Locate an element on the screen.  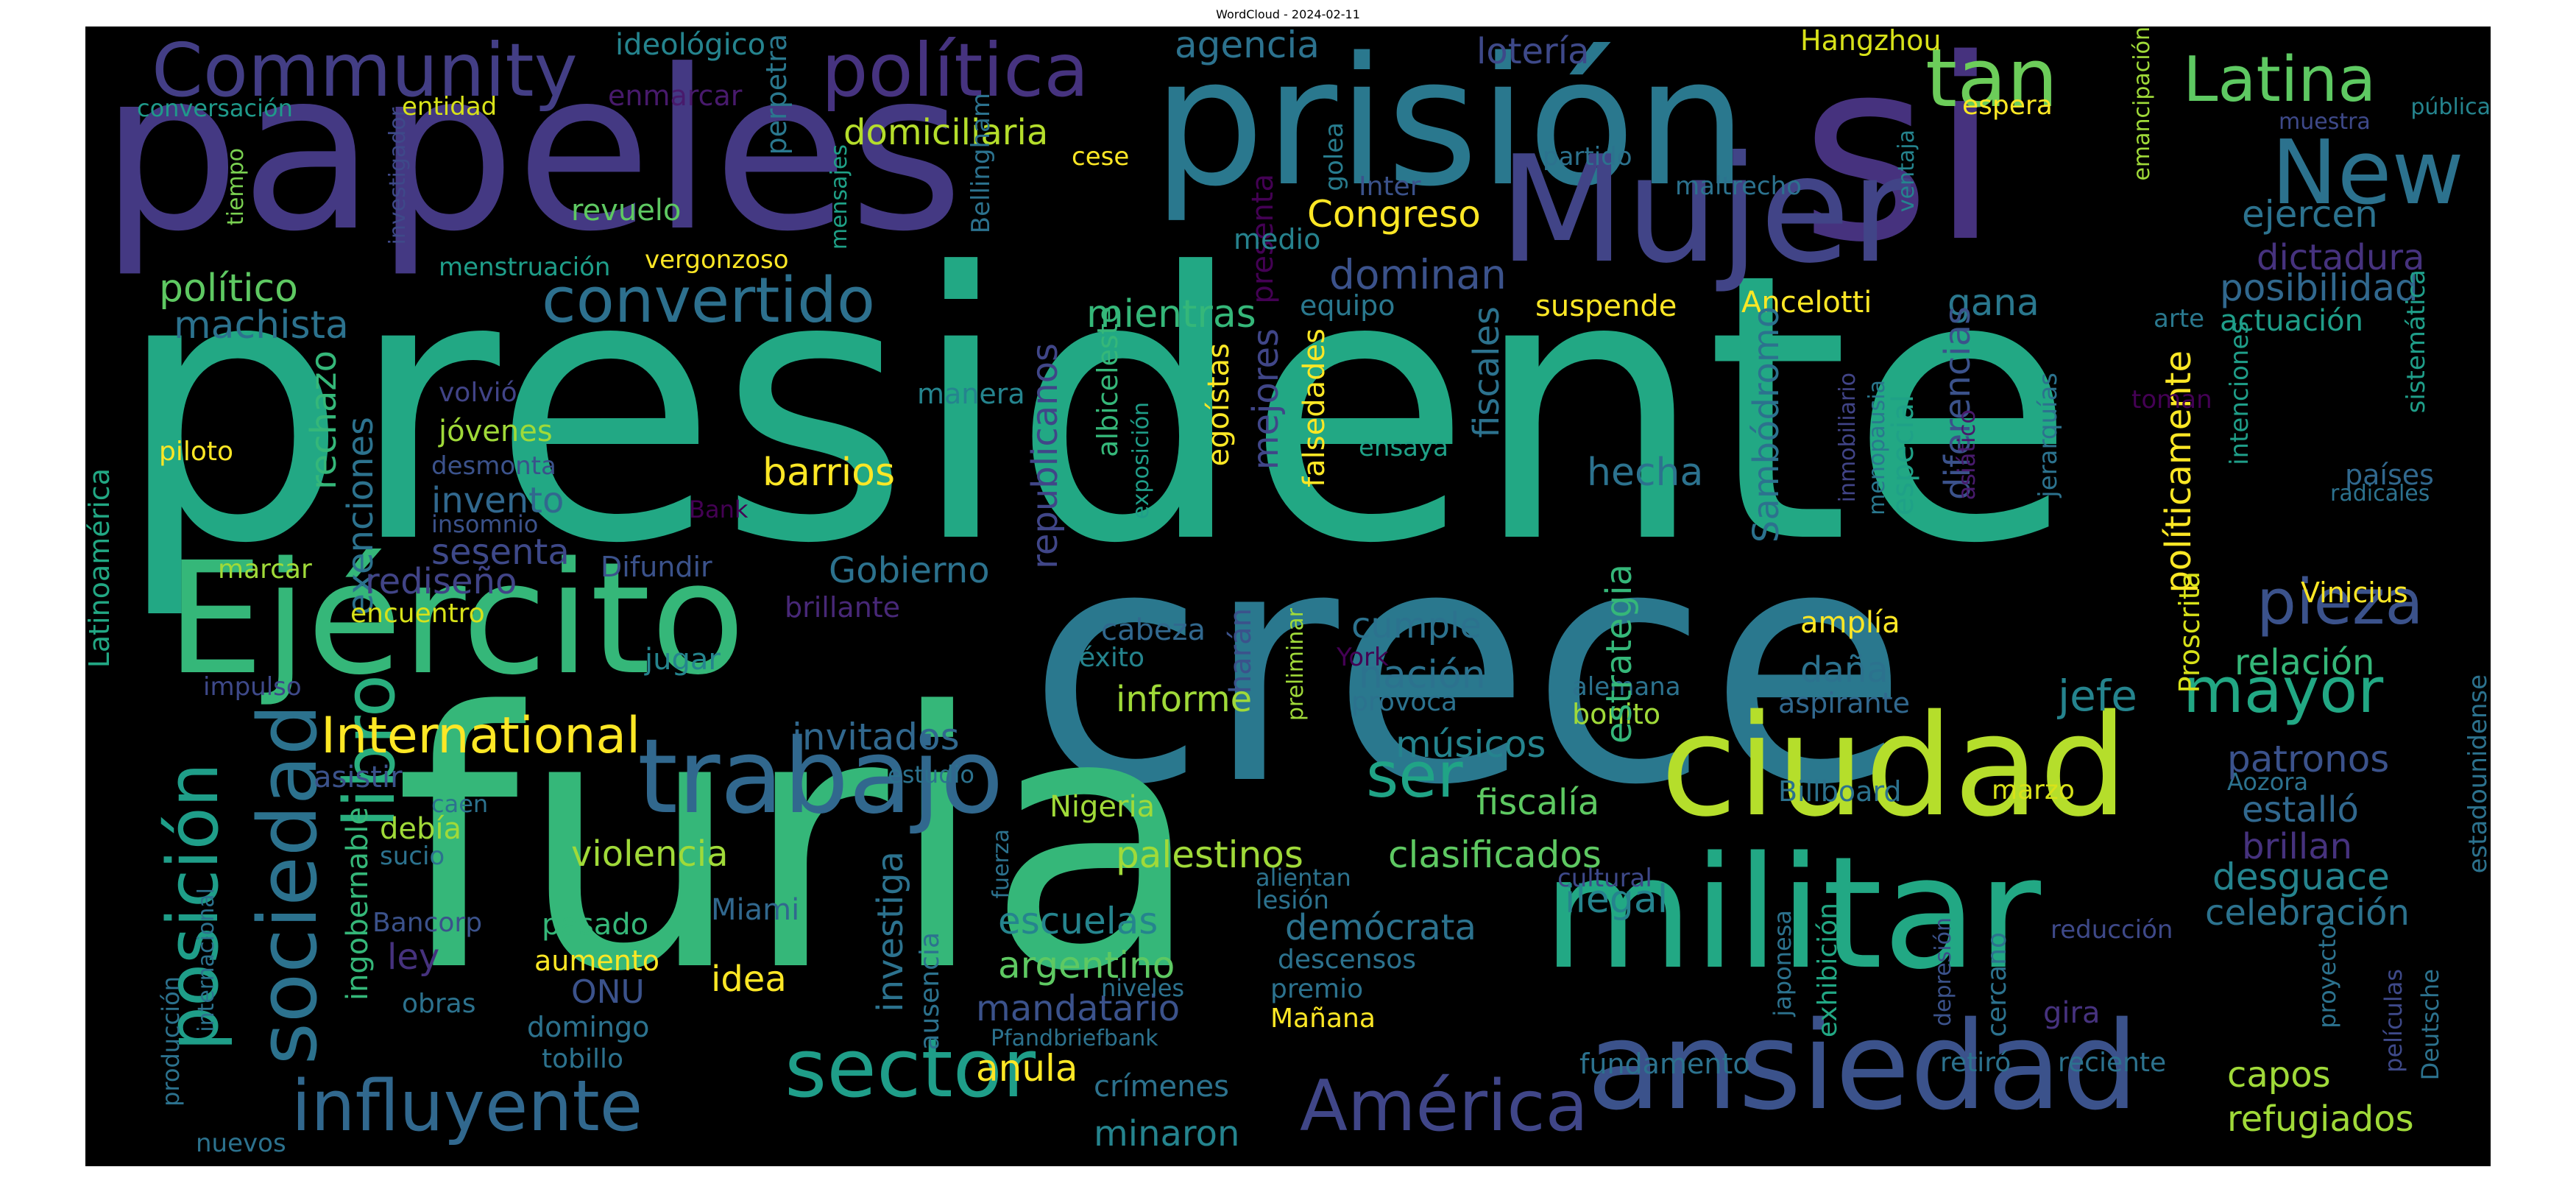
word-125: daña is located at coordinates (1844, 670).